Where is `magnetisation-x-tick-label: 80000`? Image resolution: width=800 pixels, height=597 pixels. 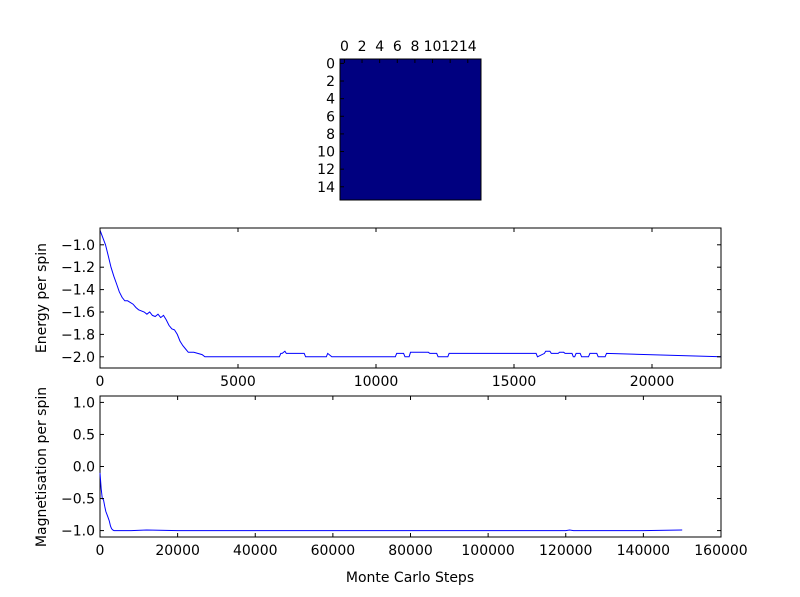
magnetisation-x-tick-label: 80000 is located at coordinates (410, 551).